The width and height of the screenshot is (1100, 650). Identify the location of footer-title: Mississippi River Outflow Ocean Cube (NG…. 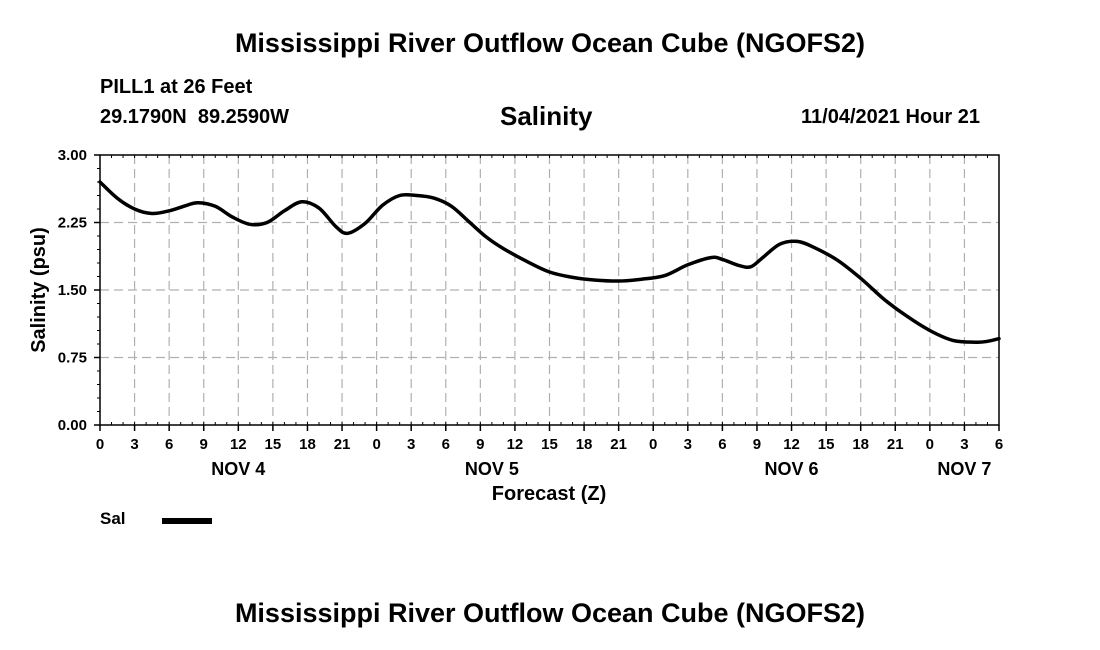
(550, 613).